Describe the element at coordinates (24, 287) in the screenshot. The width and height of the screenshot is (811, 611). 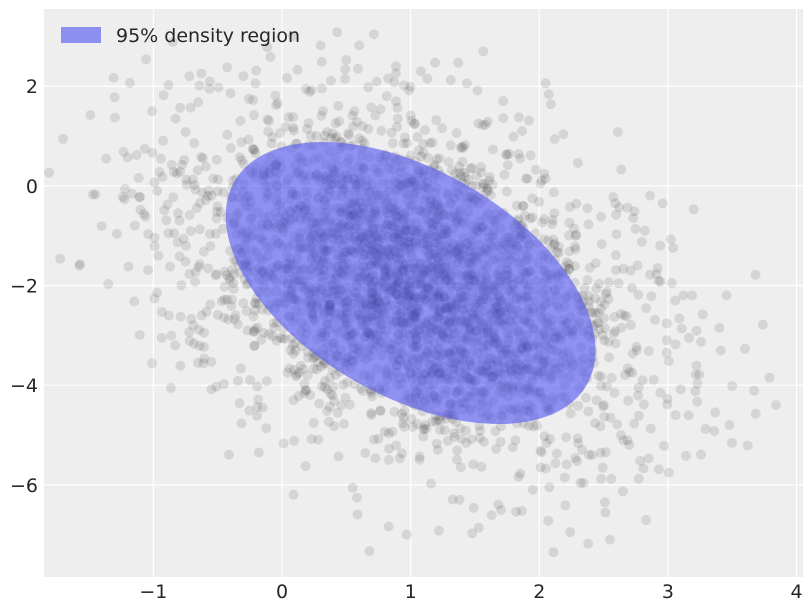
I see `y-tick-label: −2` at that location.